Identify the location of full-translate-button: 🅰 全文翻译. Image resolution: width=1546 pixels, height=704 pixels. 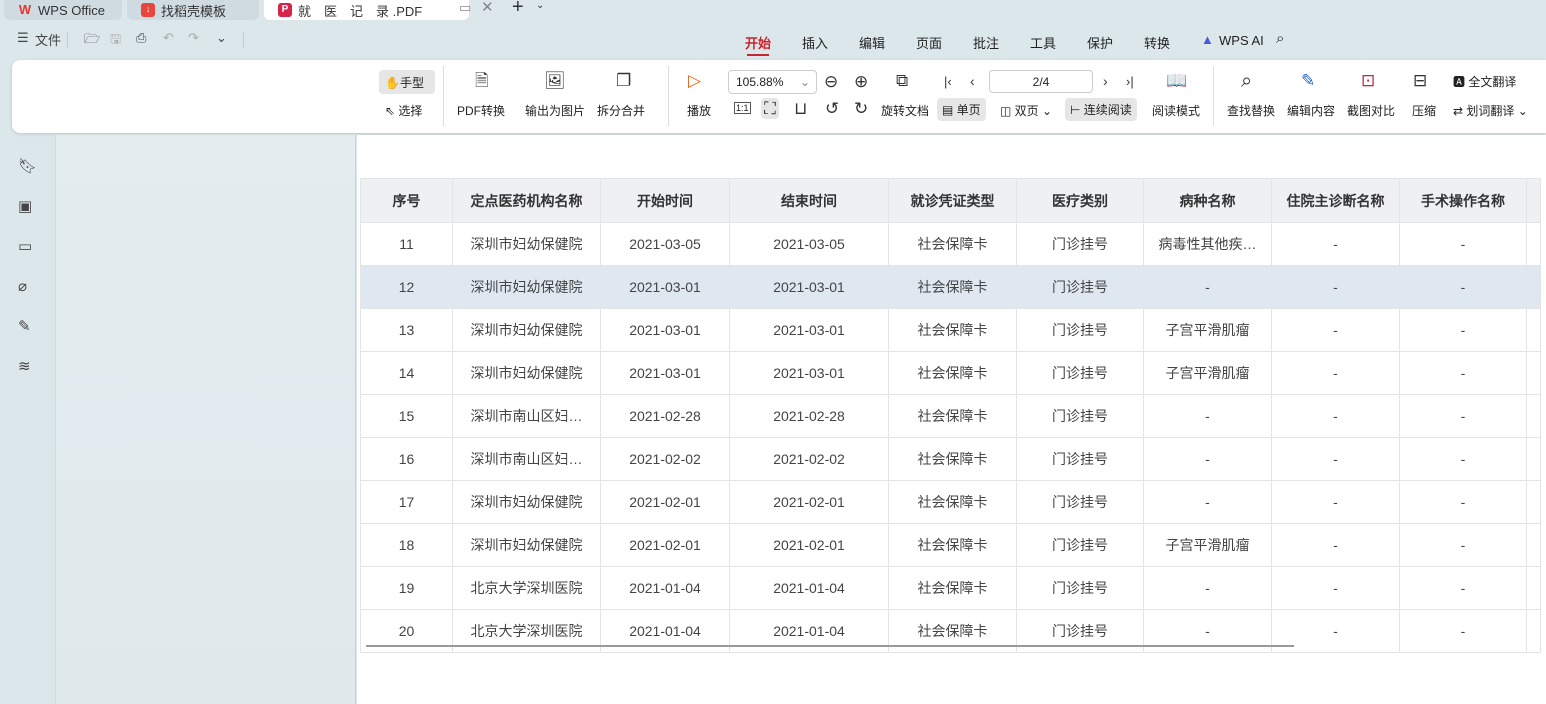
(1484, 81).